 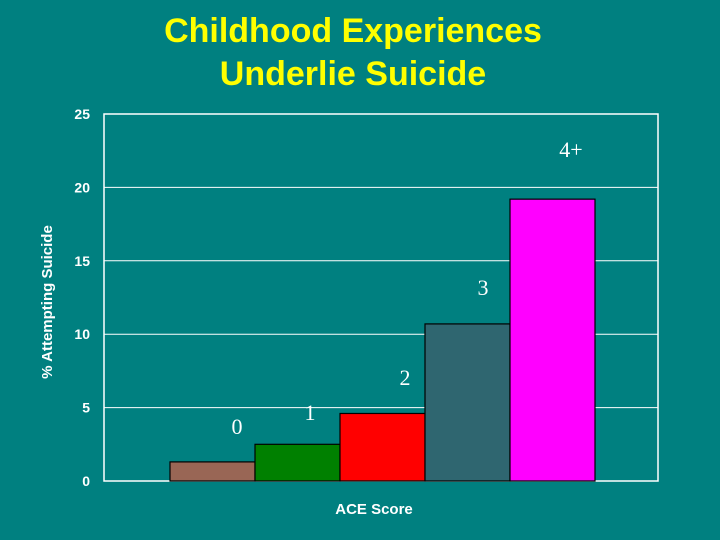 What do you see at coordinates (483, 287) in the screenshot?
I see `bar-label: 3` at bounding box center [483, 287].